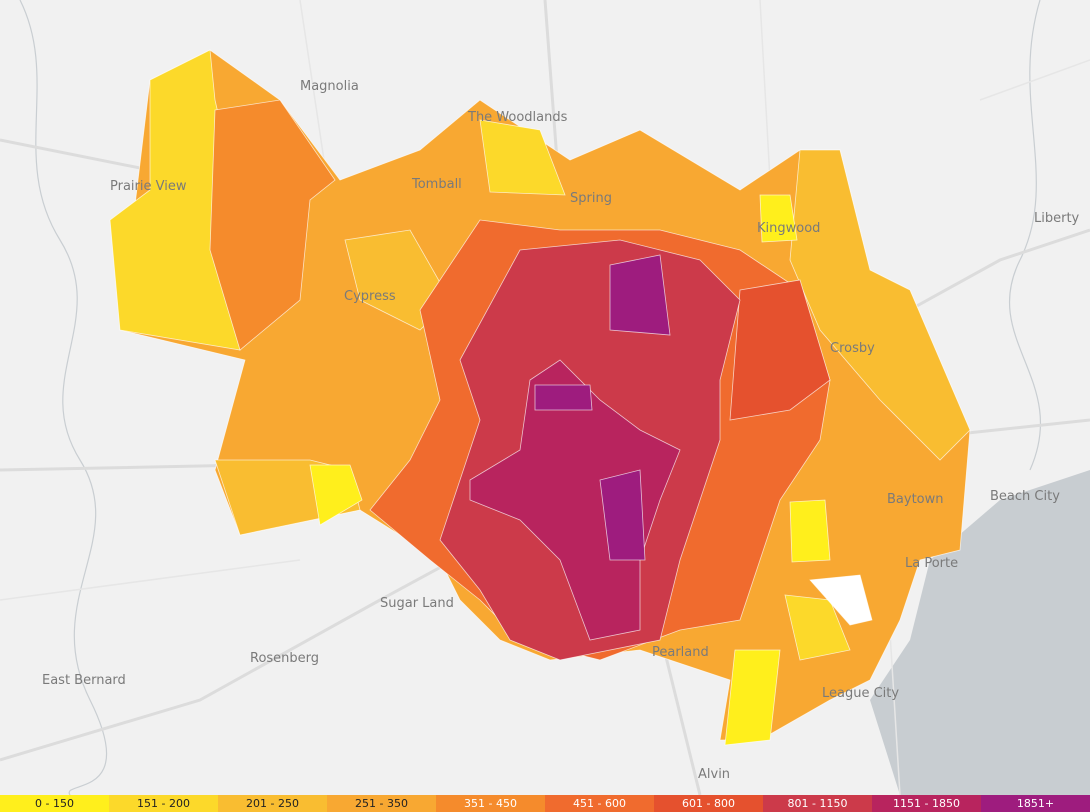 The image size is (1090, 812). I want to click on city-label: Pearland, so click(680, 652).